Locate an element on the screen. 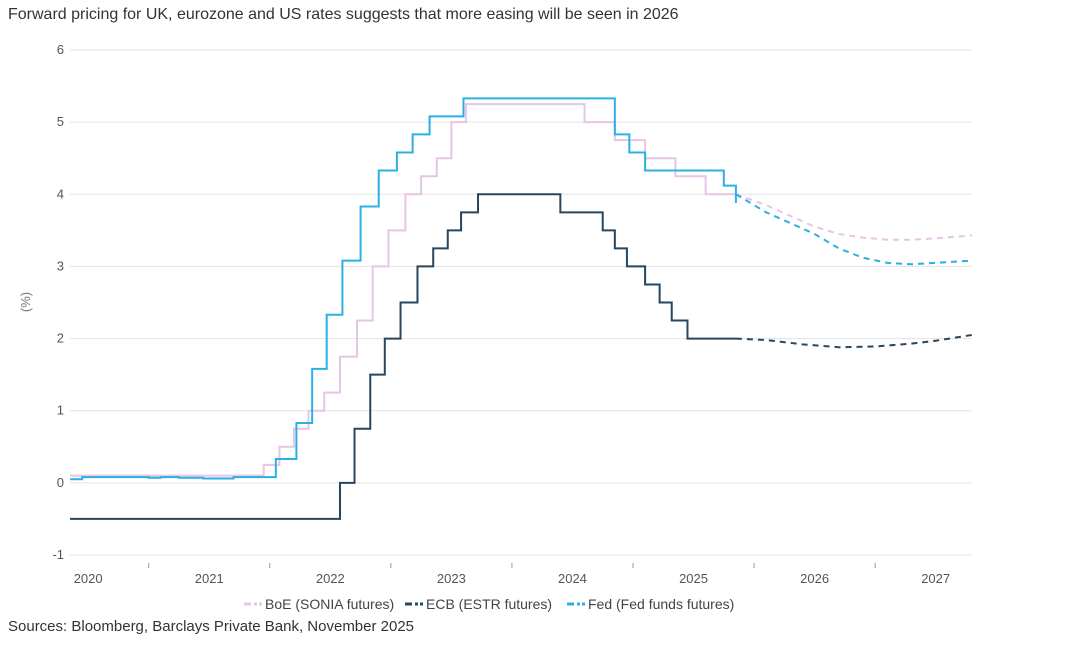  x-tick-label: 2023 is located at coordinates (451, 578).